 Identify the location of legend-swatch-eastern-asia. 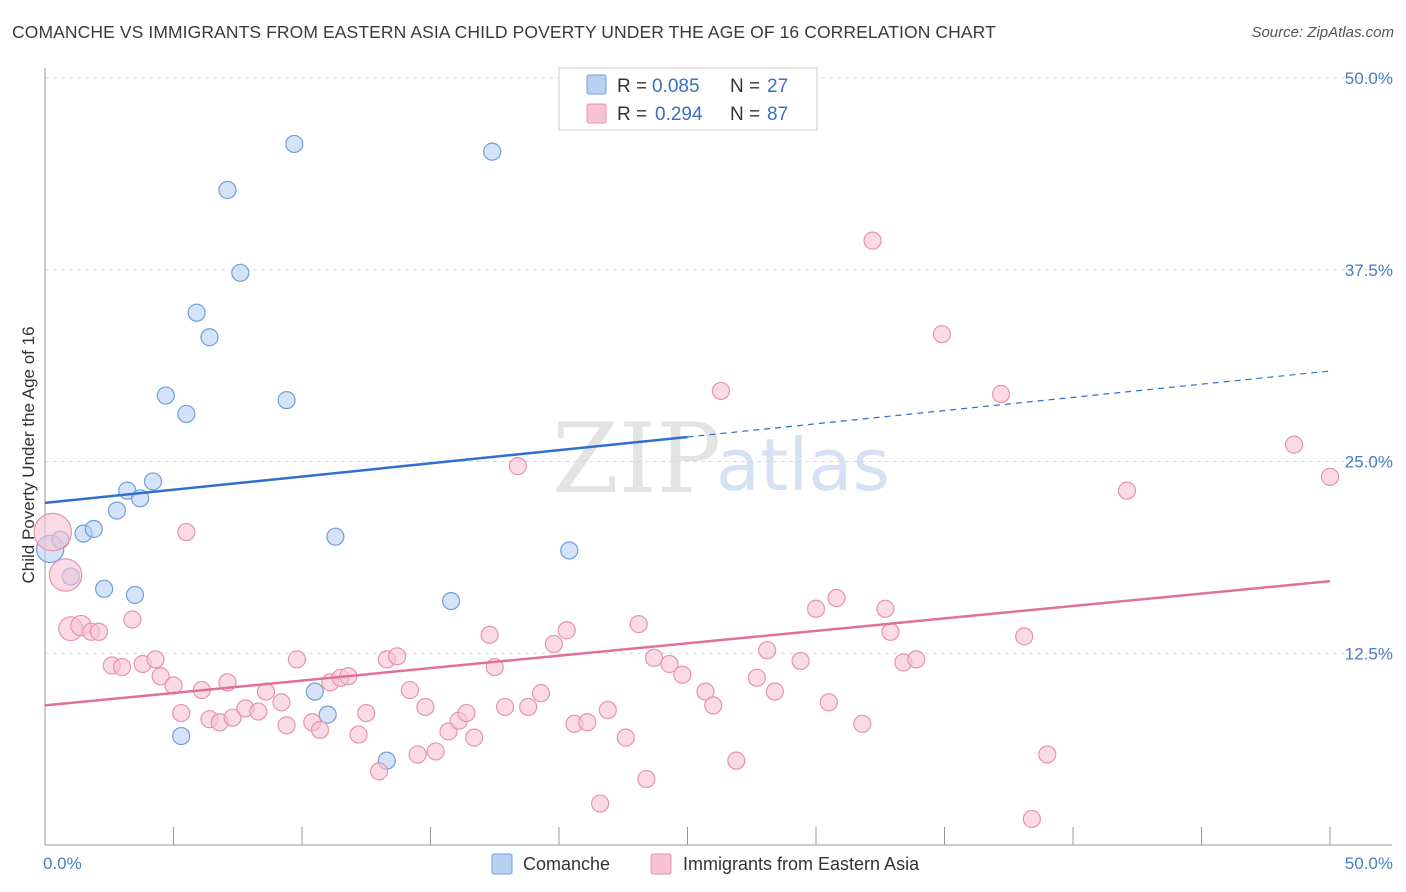
(596, 113).